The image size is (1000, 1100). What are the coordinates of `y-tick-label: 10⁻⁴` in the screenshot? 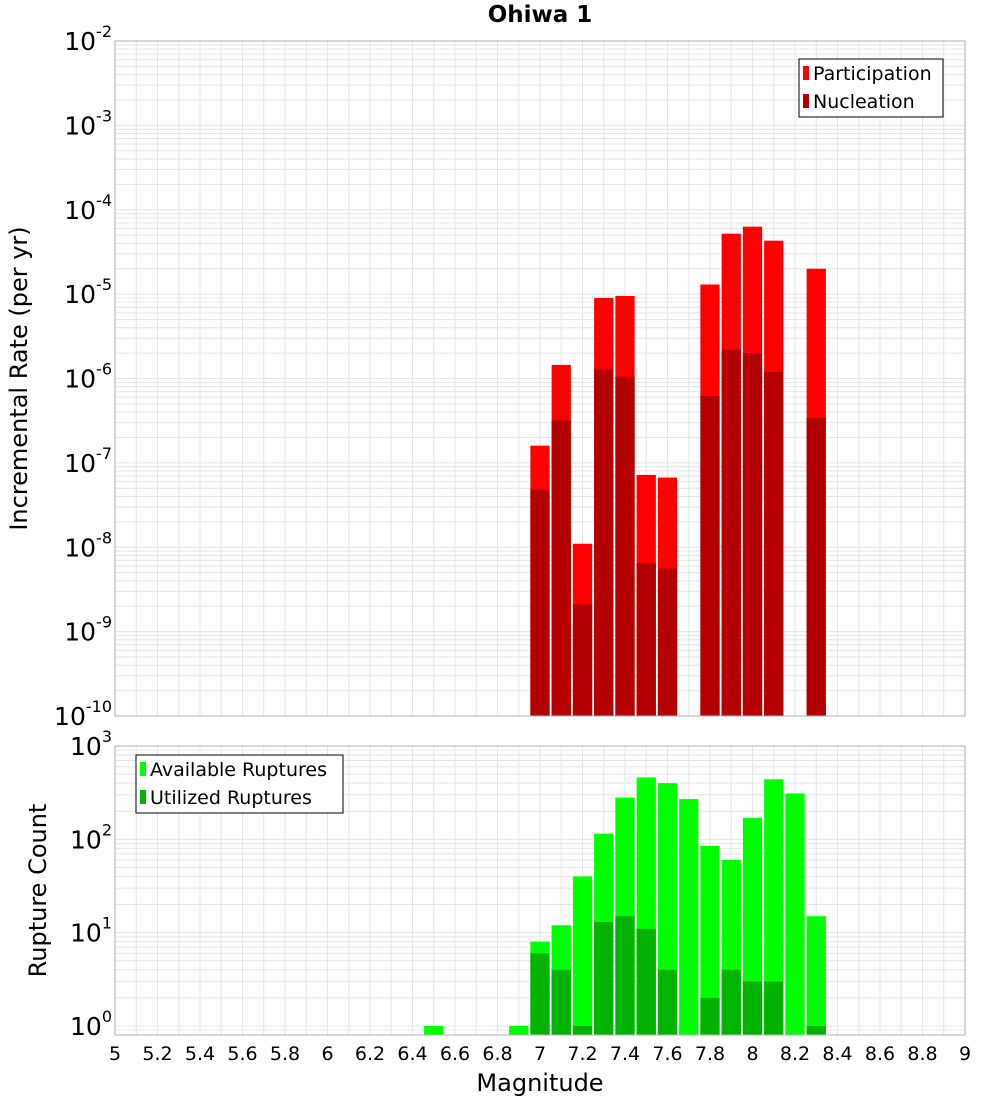 It's located at (88, 208).